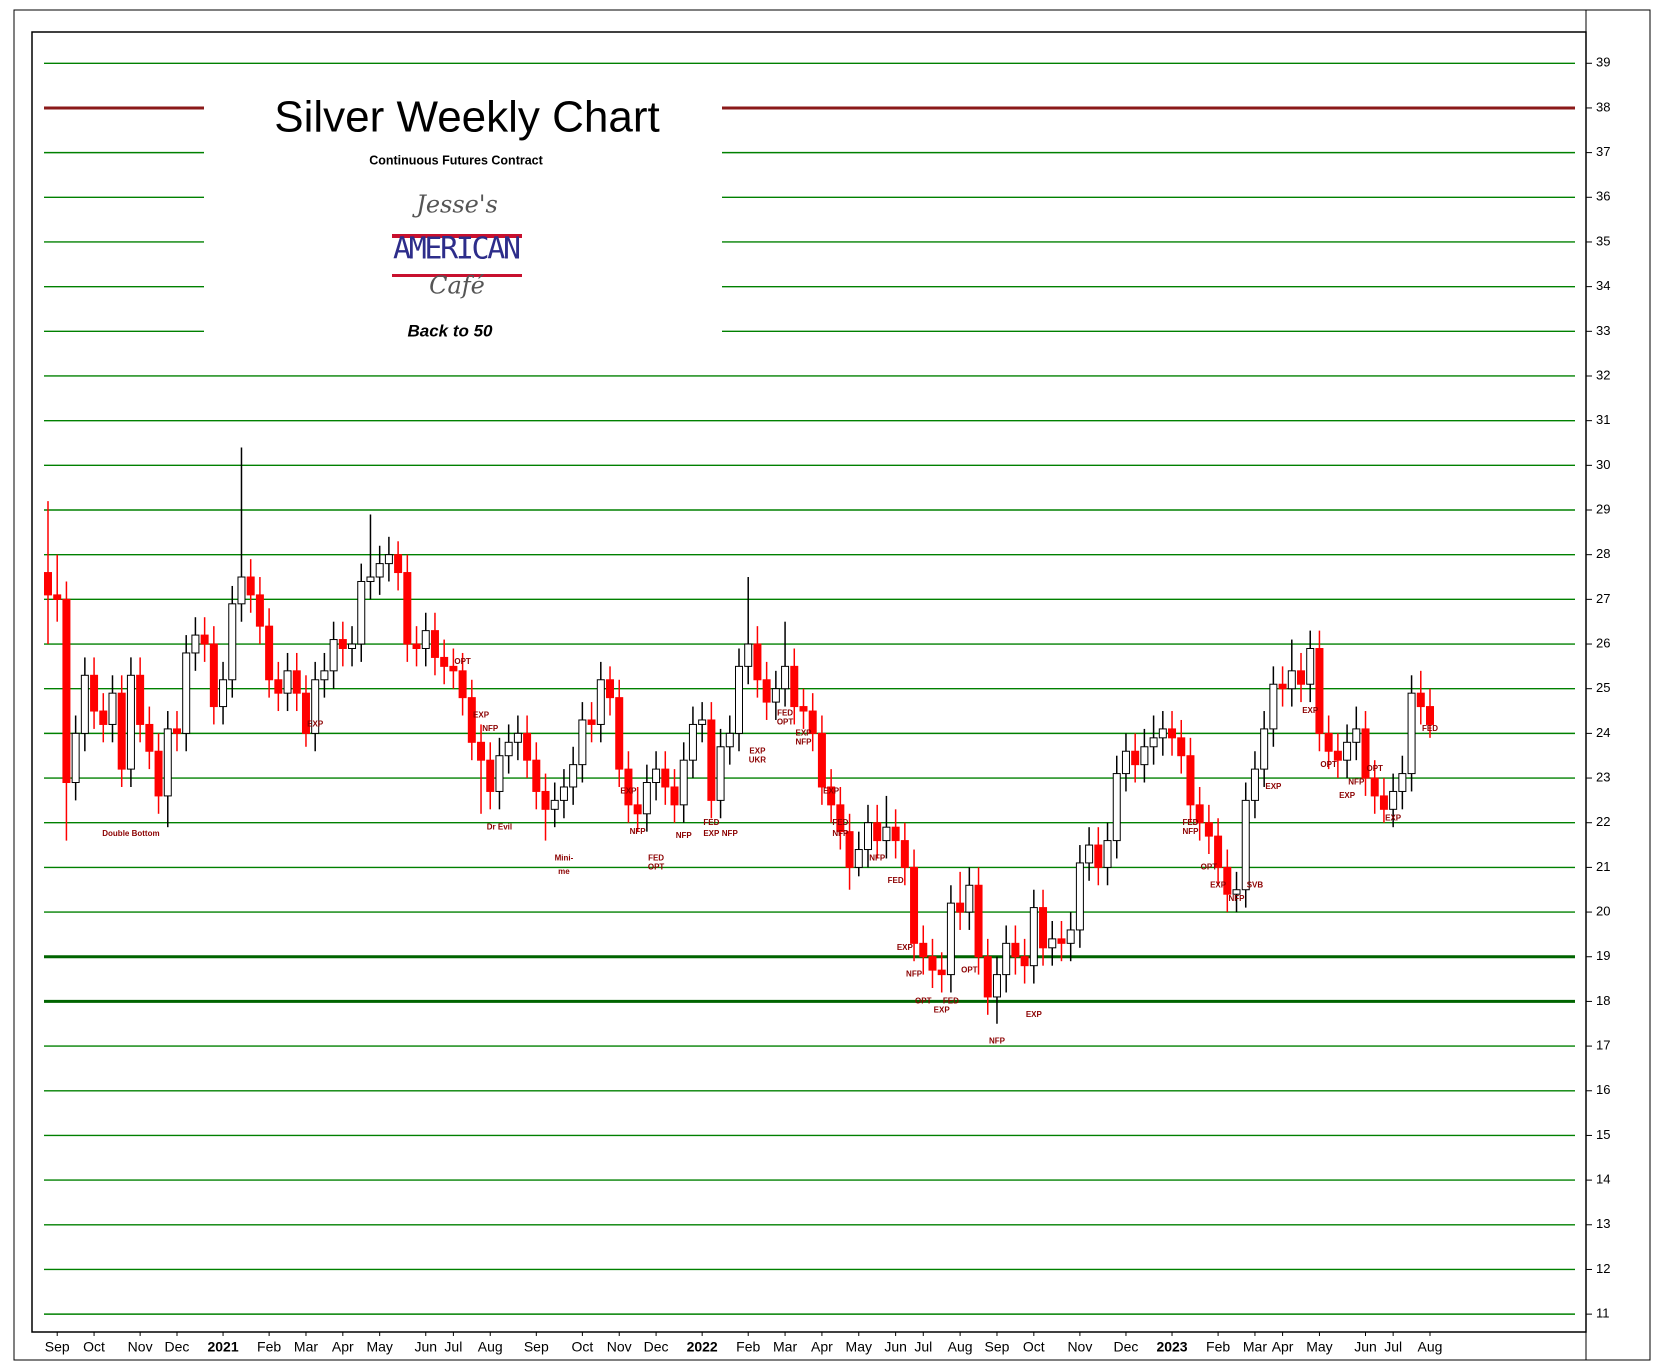 The height and width of the screenshot is (1367, 1656). I want to click on y-tick-label: 32, so click(1603, 374).